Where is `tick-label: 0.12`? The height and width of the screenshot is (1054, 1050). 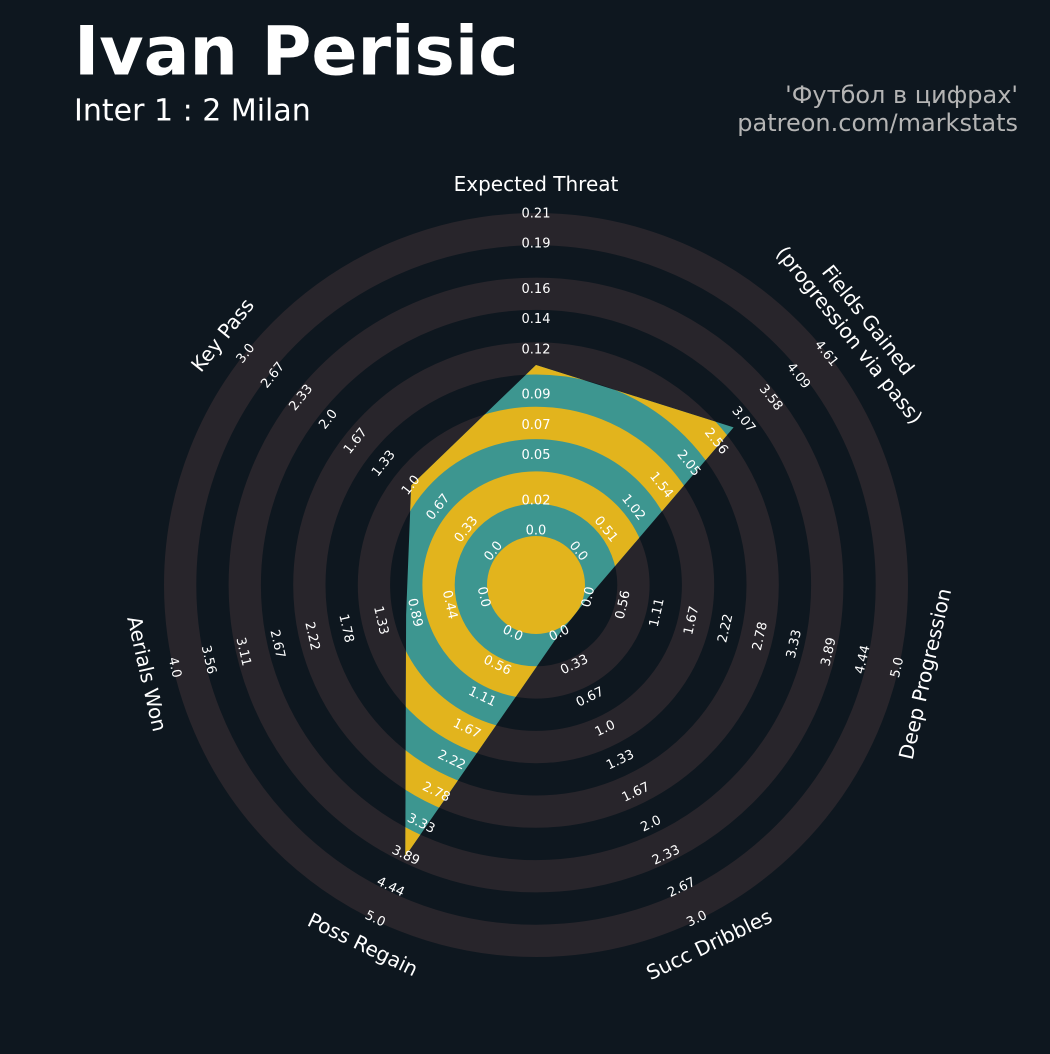 tick-label: 0.12 is located at coordinates (536, 349).